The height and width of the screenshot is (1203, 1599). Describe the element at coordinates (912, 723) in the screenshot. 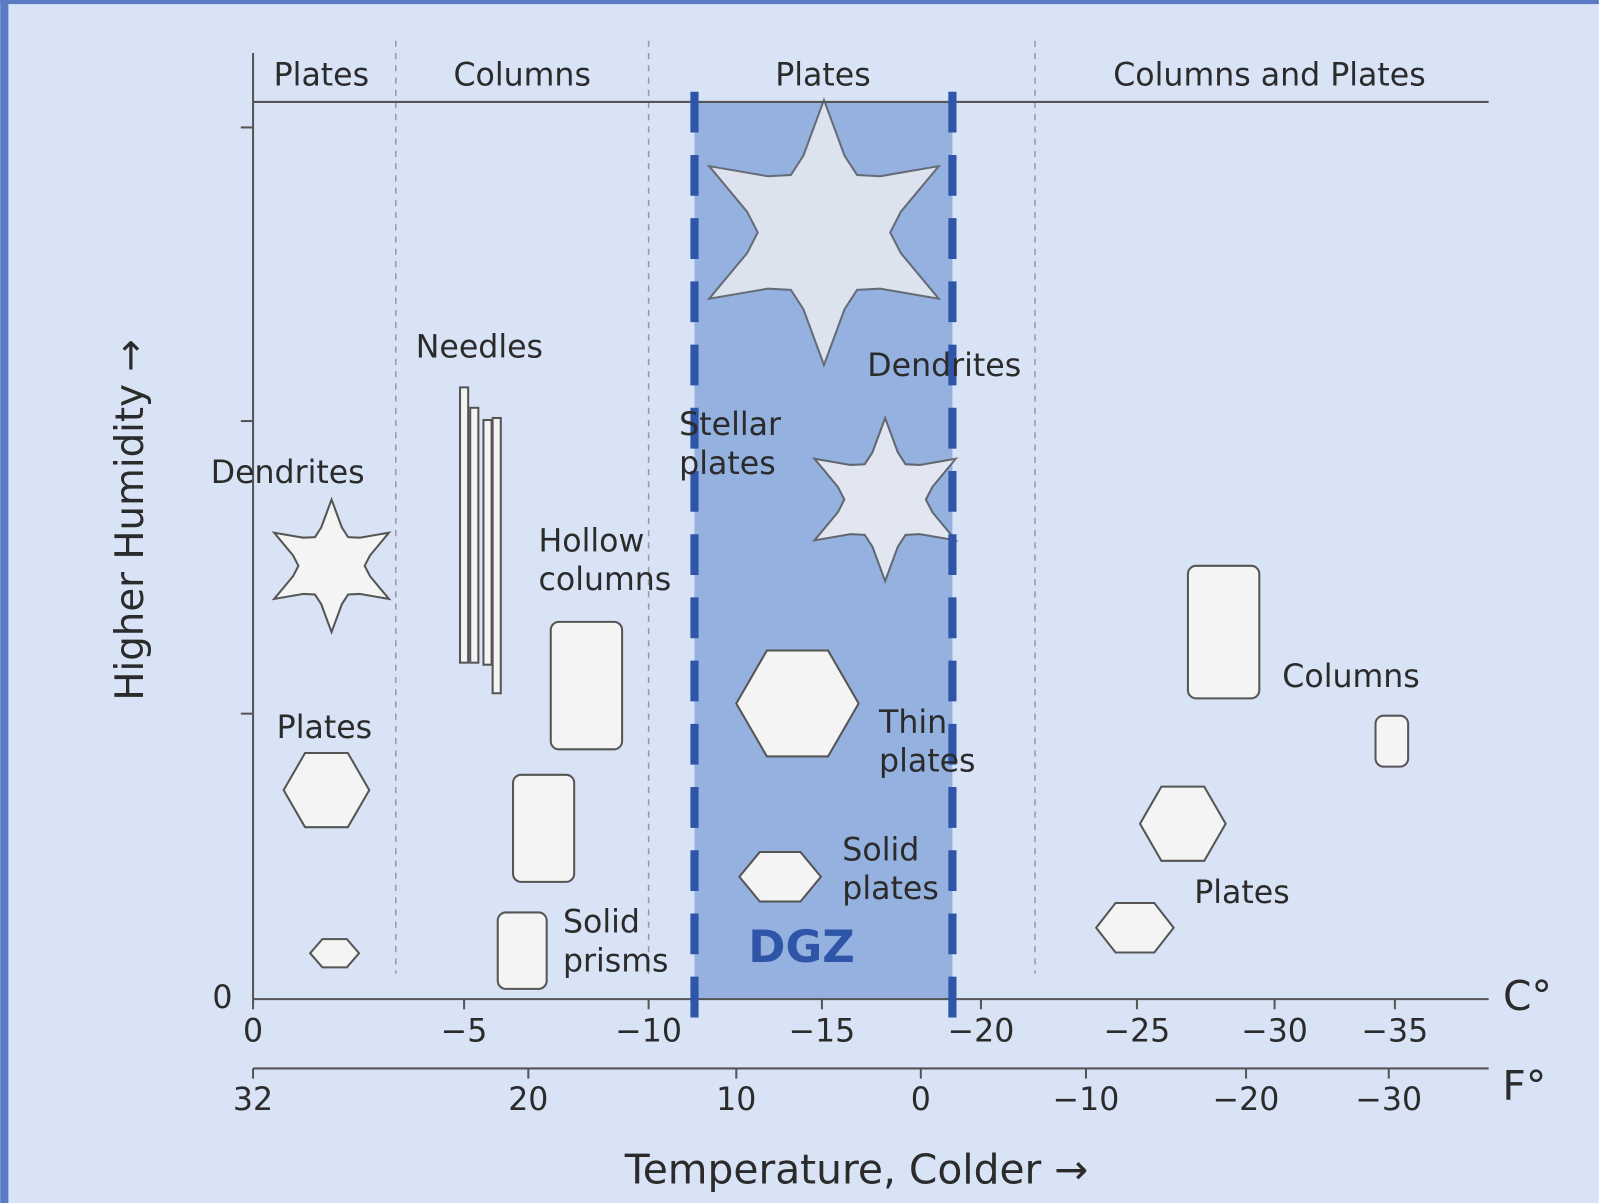

I see `crystal-label: Thin` at that location.